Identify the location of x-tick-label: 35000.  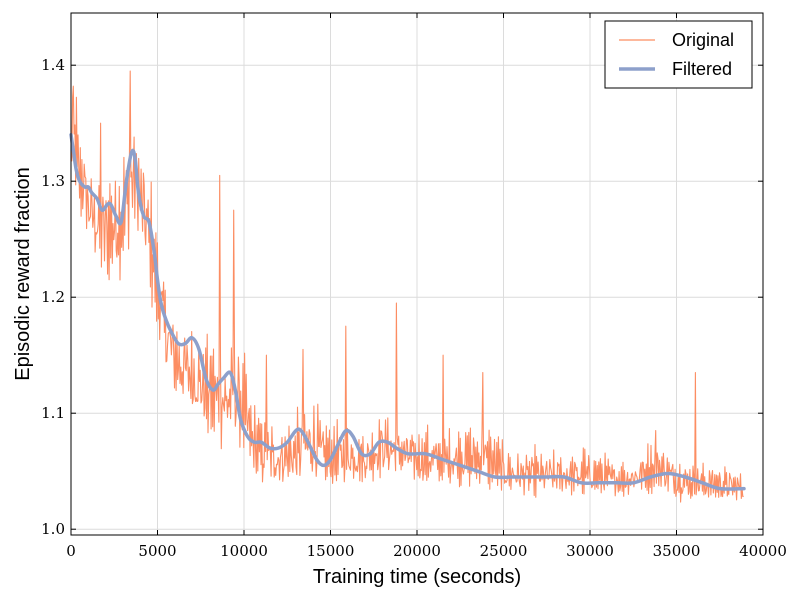
(677, 551).